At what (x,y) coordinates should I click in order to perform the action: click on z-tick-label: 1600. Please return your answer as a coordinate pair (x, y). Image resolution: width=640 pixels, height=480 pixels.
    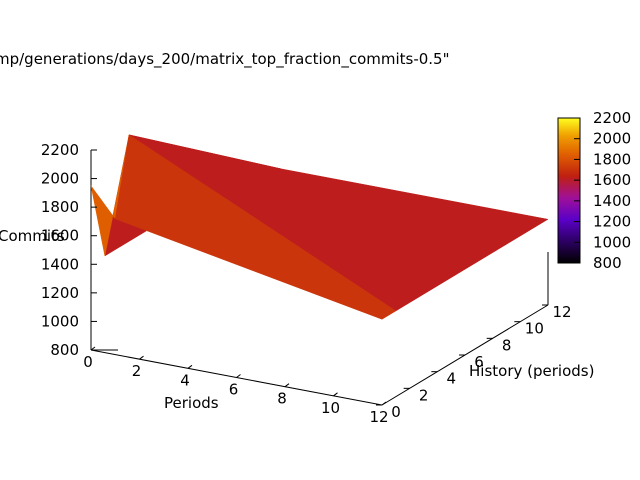
    Looking at the image, I should click on (60, 236).